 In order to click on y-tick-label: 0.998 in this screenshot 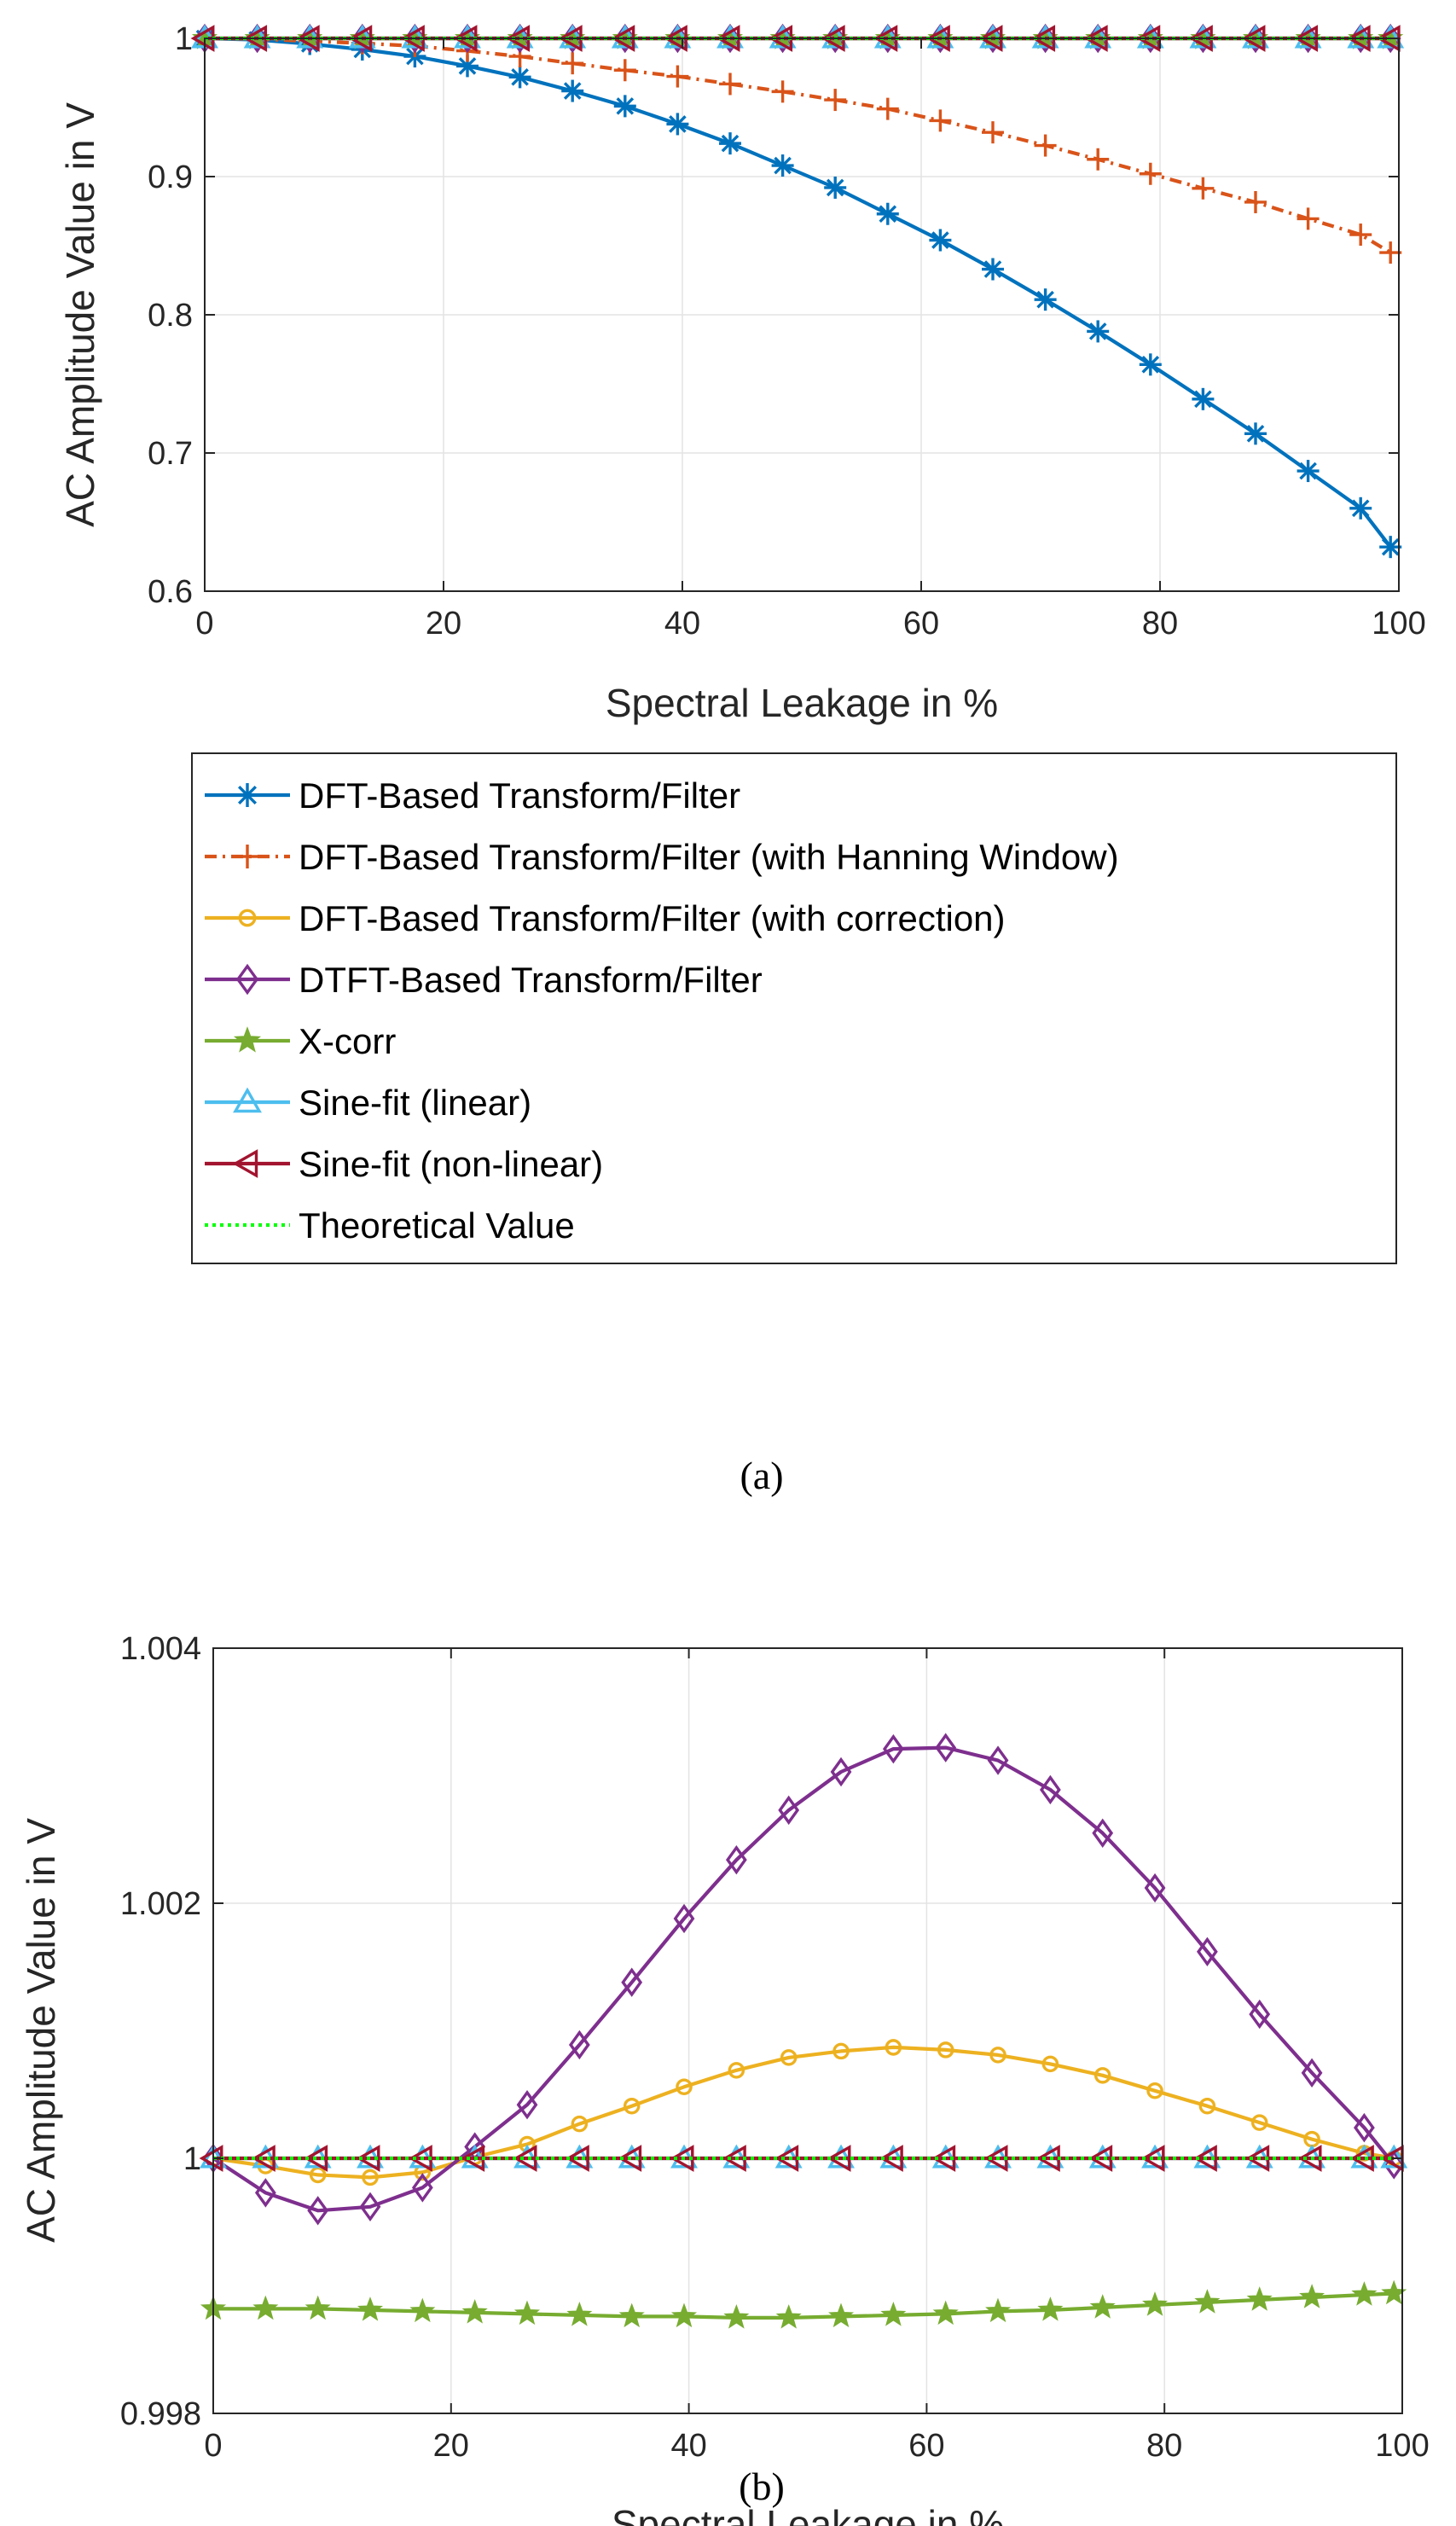, I will do `click(160, 2414)`.